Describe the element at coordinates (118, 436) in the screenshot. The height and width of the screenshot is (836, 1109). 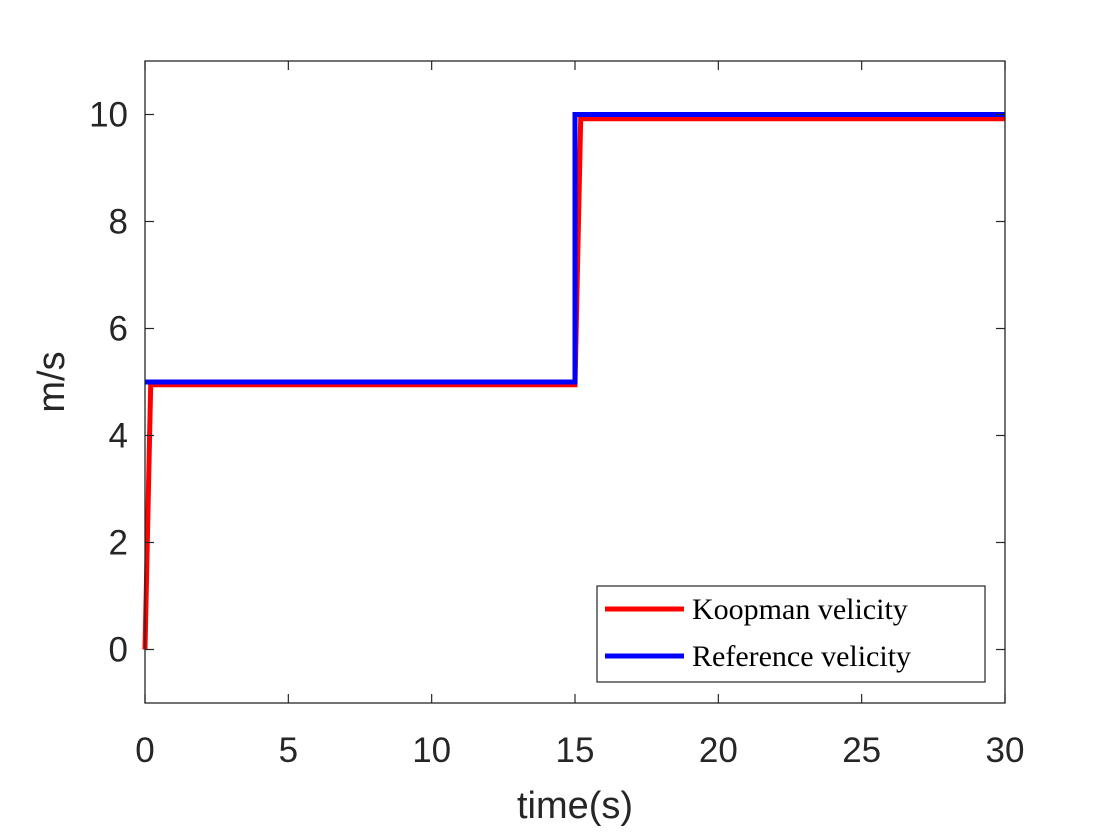
I see `y-tick-label: 4` at that location.